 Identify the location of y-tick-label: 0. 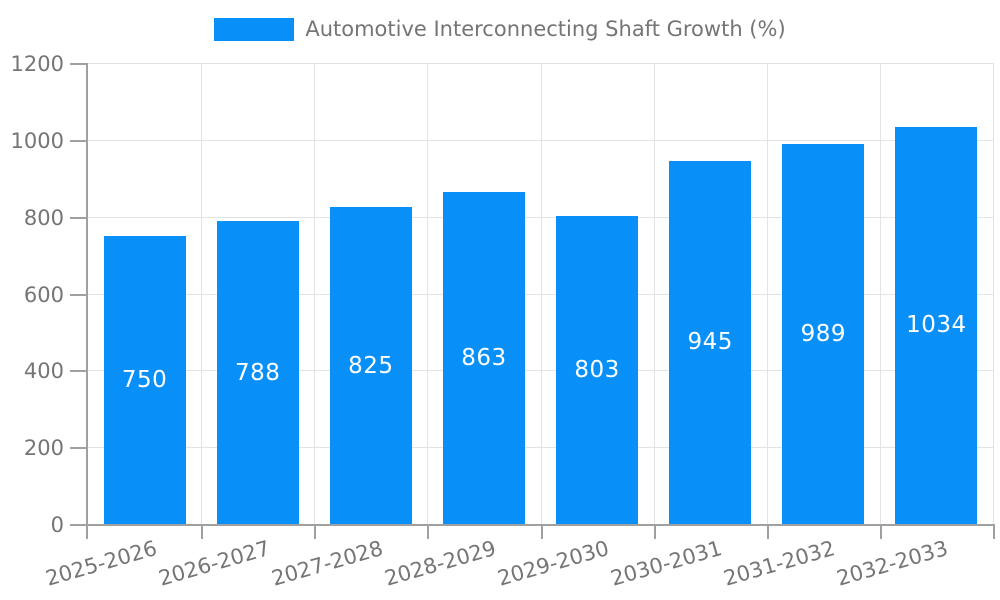
(57, 525).